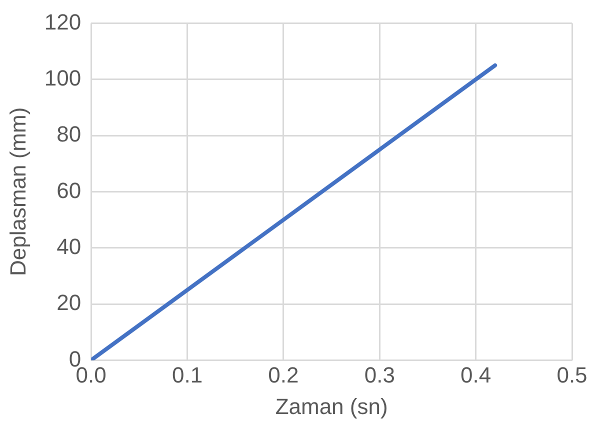 The image size is (592, 427). I want to click on y-tick-label: 100, so click(63, 77).